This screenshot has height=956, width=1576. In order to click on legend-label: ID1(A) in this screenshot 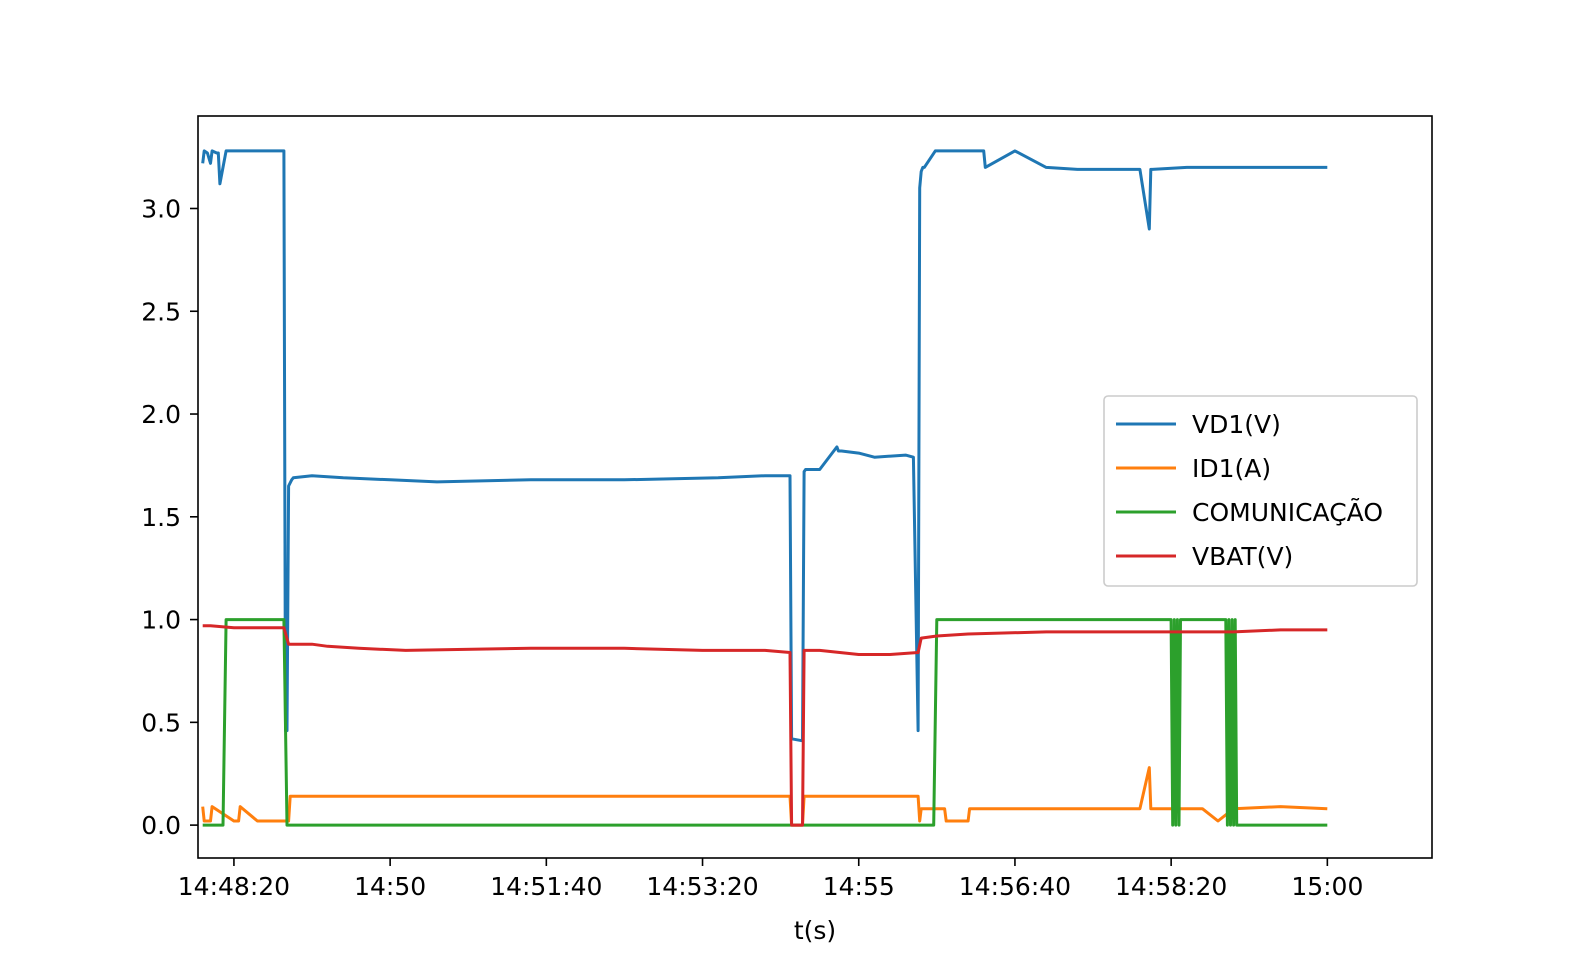, I will do `click(1231, 468)`.